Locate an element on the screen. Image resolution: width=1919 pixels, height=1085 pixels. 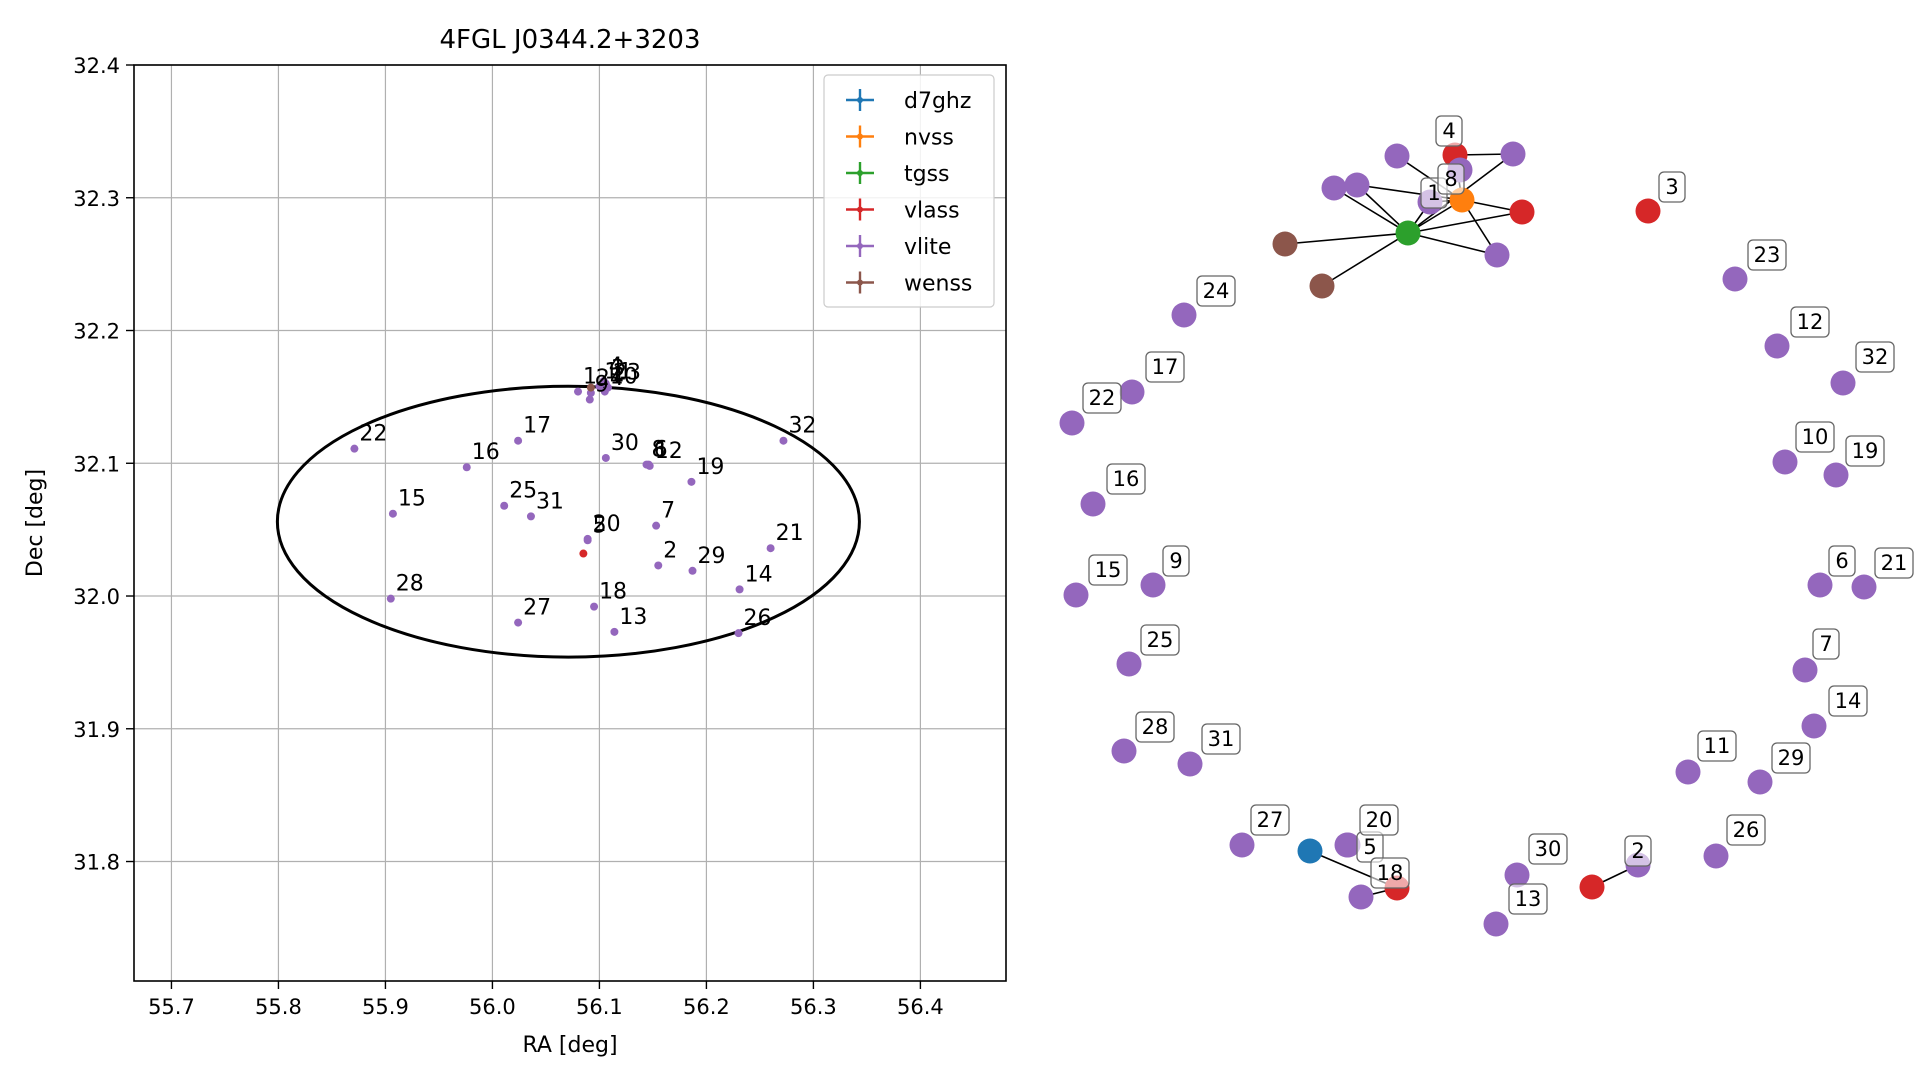
legend: d7ghz nvss tgss vlass vlite wenss is located at coordinates (909, 191).